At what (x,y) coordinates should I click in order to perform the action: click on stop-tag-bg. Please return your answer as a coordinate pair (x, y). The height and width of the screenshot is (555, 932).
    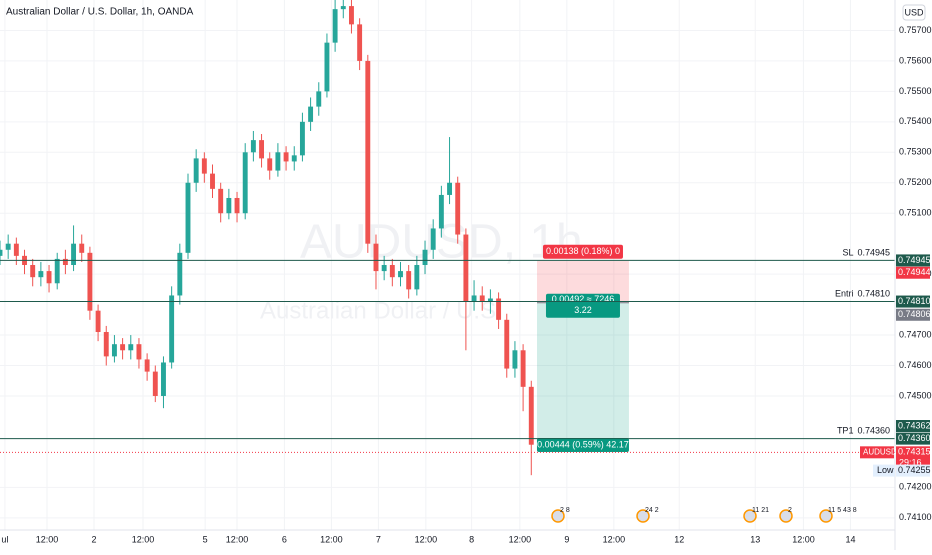
    Looking at the image, I should click on (913, 272).